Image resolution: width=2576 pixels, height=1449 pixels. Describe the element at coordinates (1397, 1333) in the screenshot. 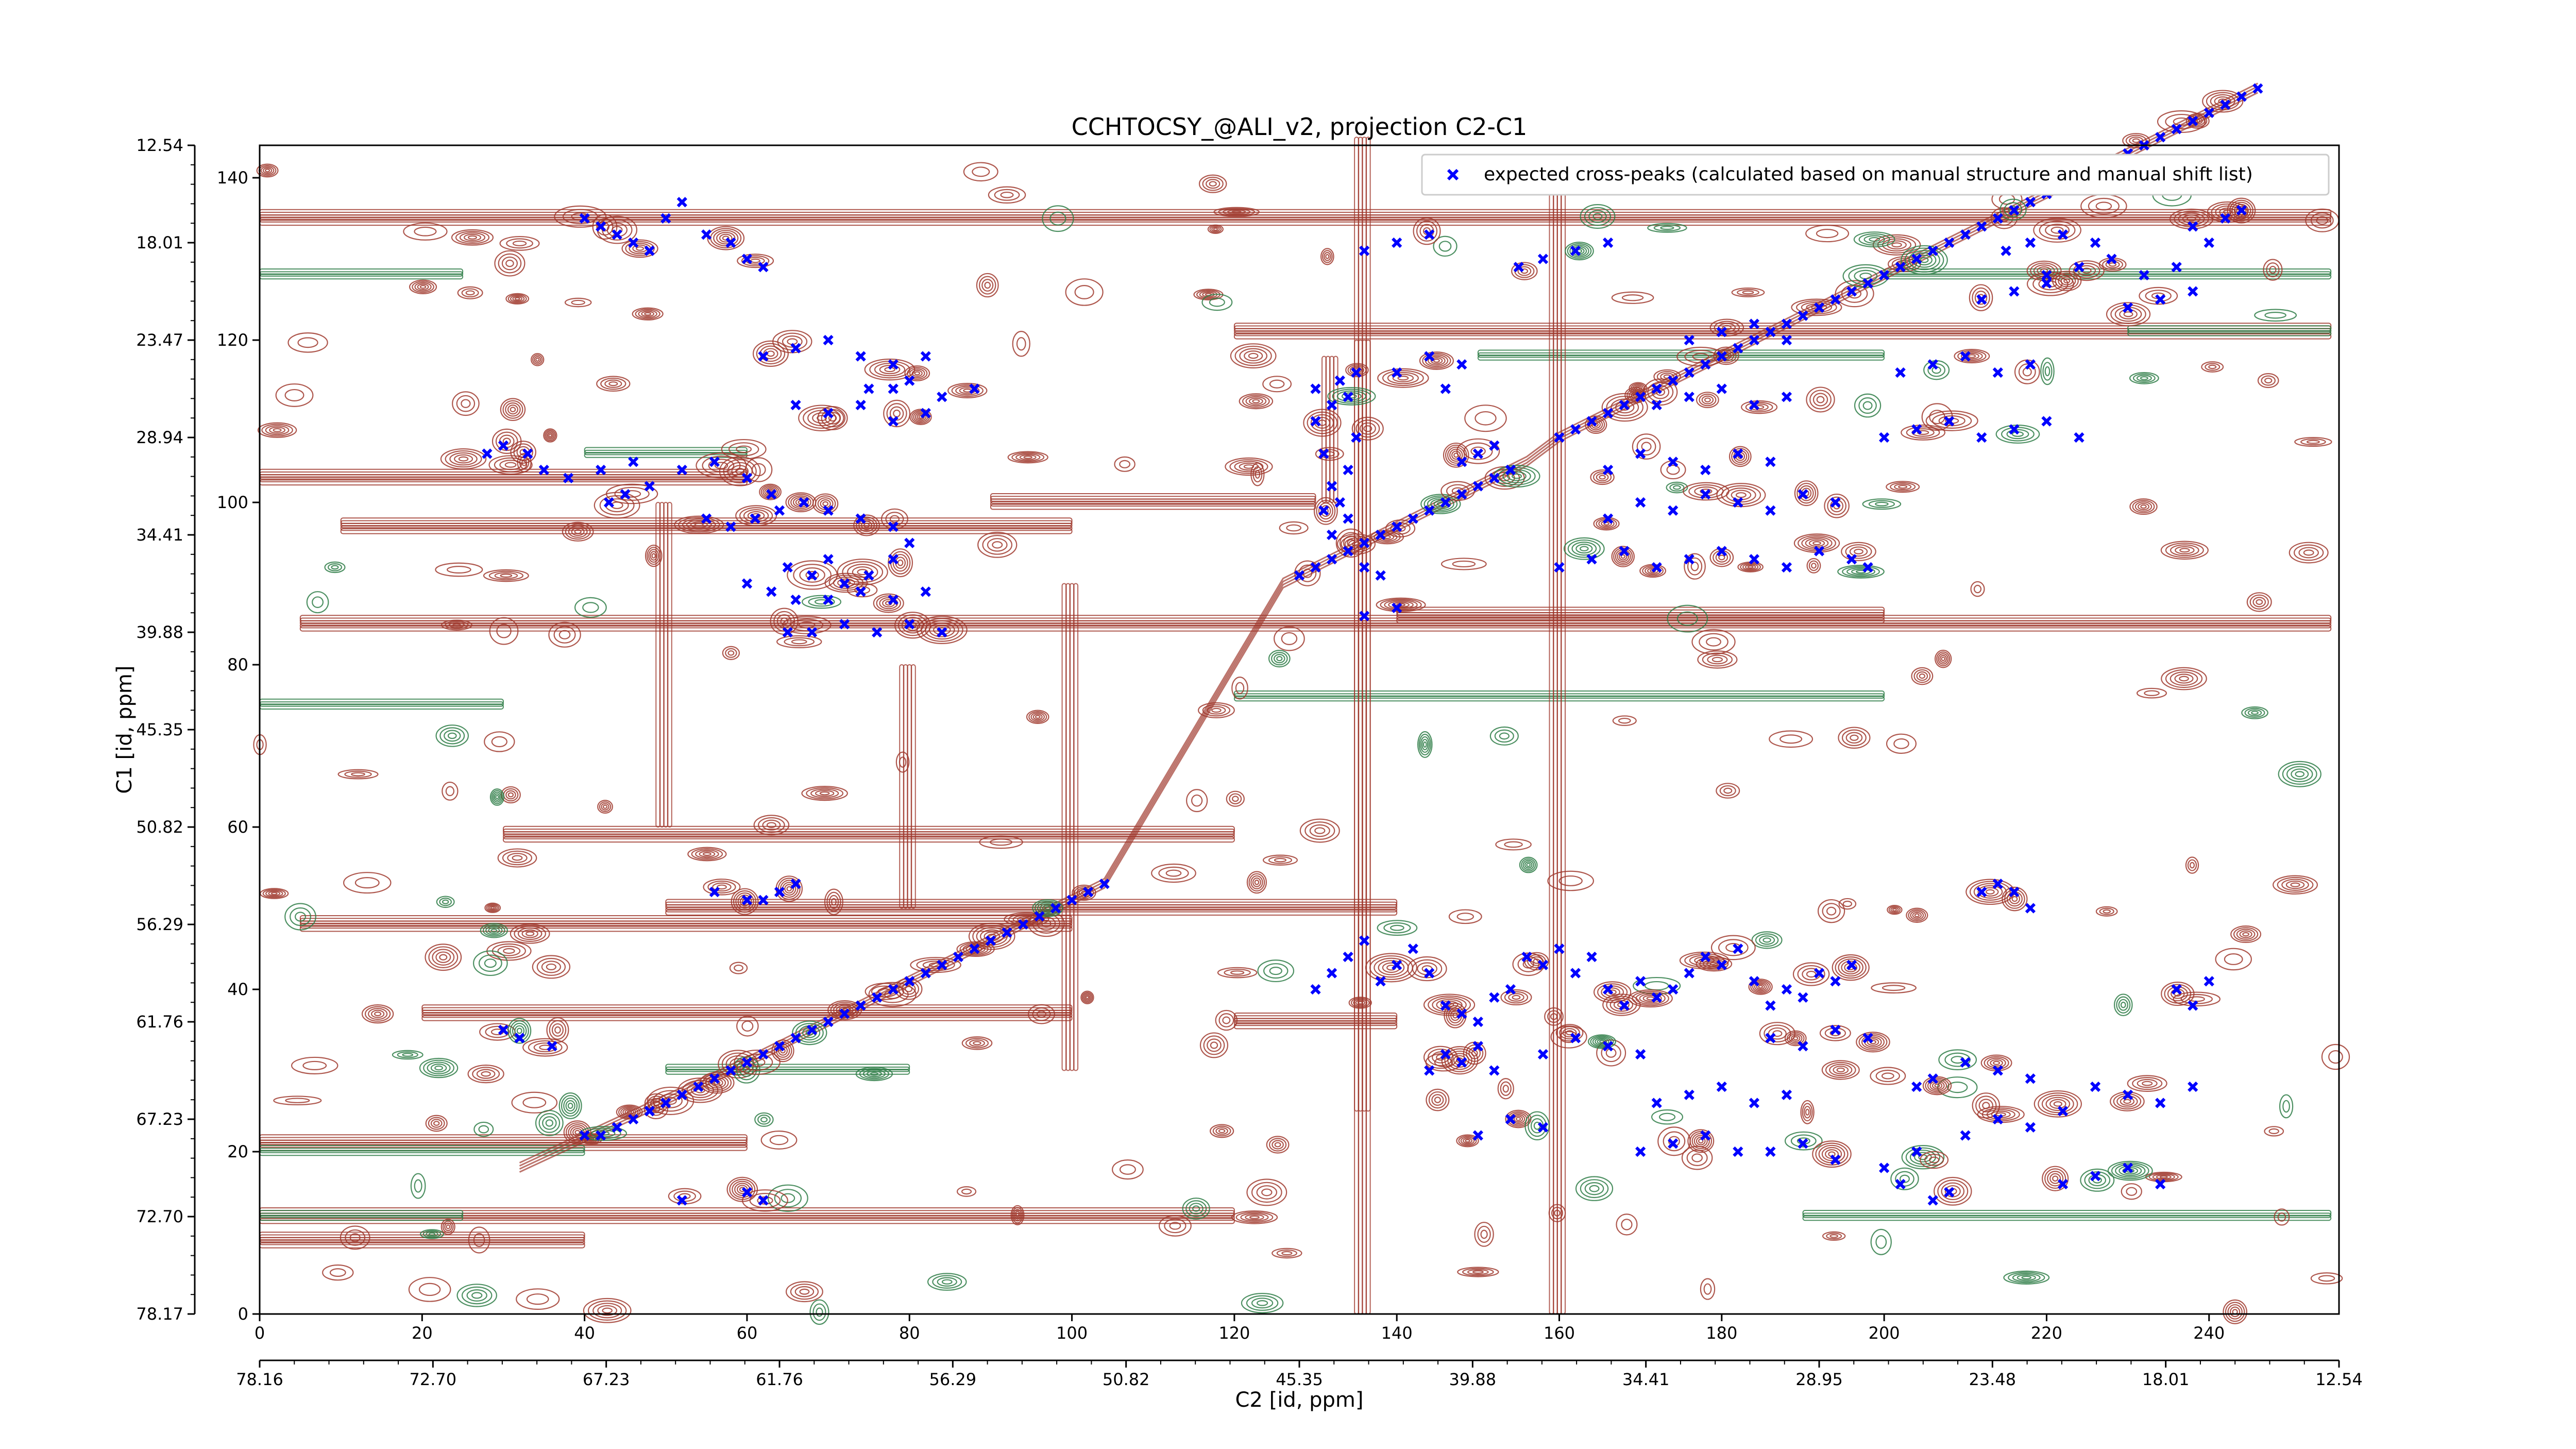

I see `x-tick-label: 140` at that location.